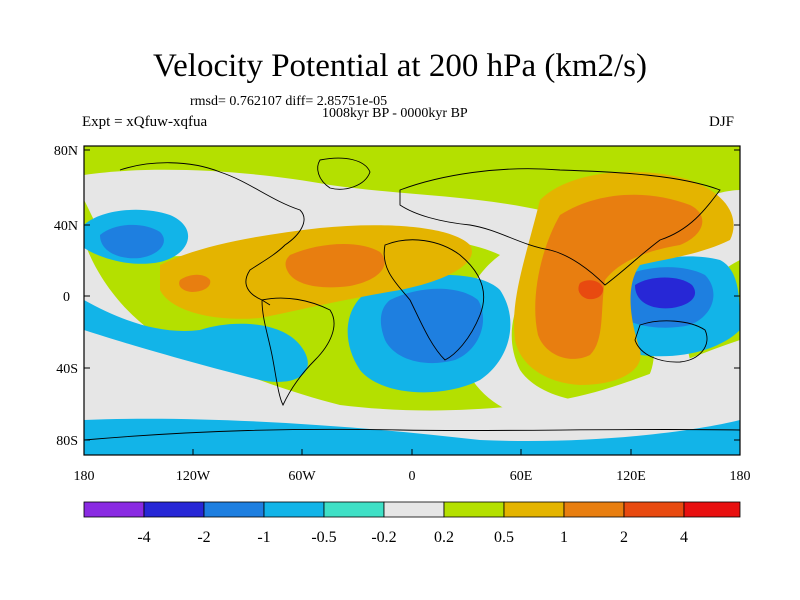  Describe the element at coordinates (323, 537) in the screenshot. I see `colorbar-label-neg0.5: -0.5` at that location.